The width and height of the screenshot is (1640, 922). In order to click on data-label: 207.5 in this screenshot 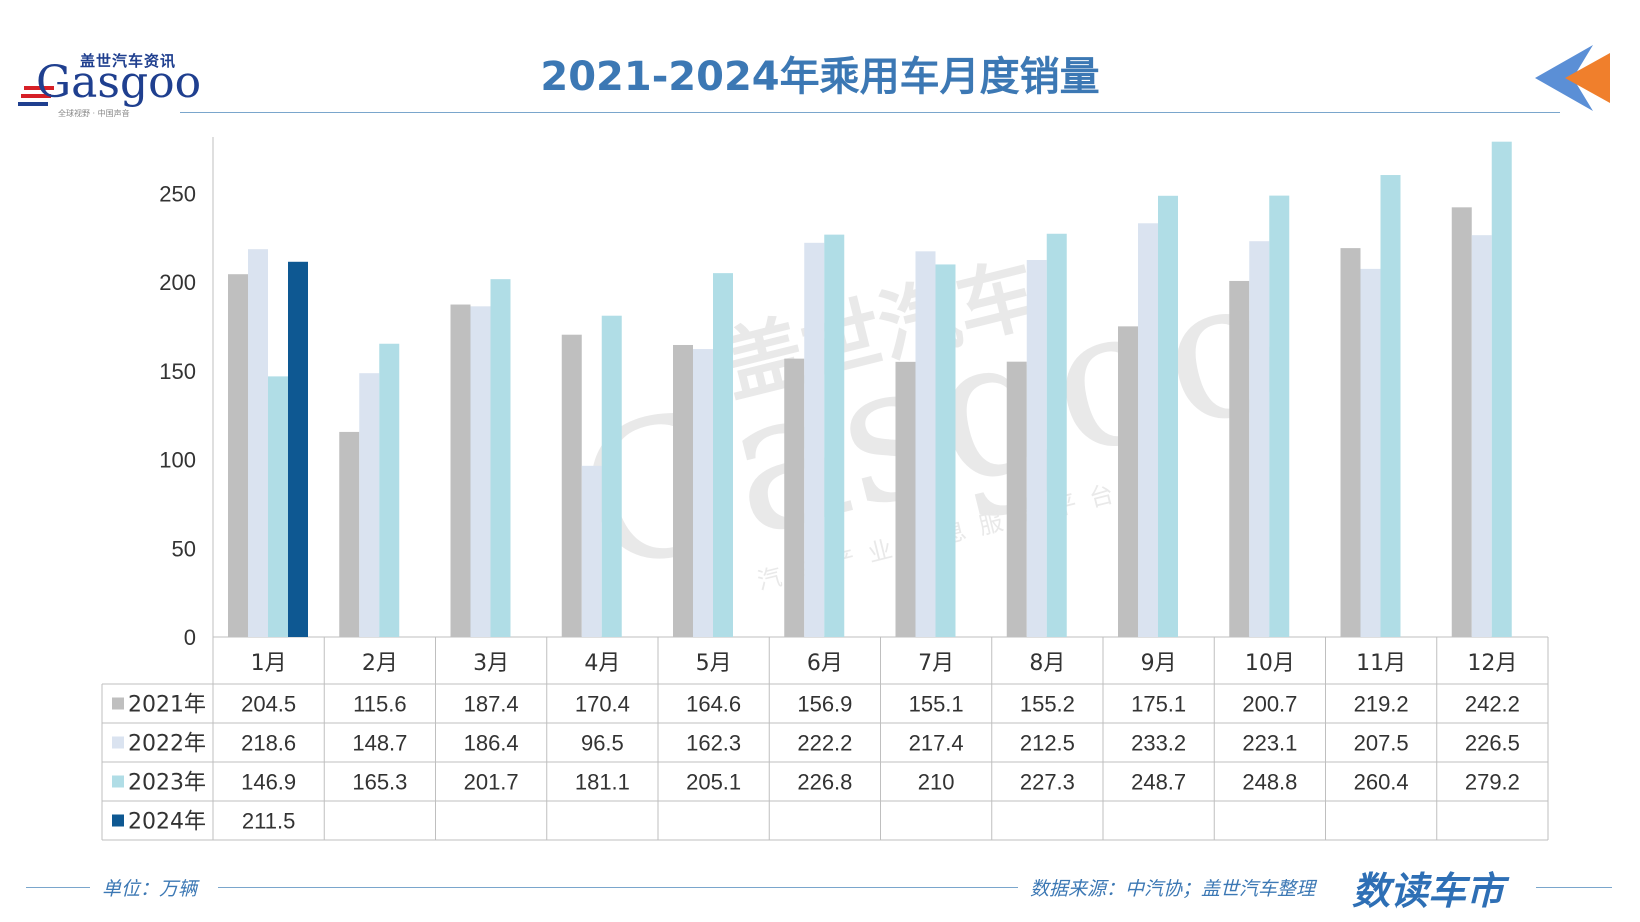, I will do `click(1381, 743)`.